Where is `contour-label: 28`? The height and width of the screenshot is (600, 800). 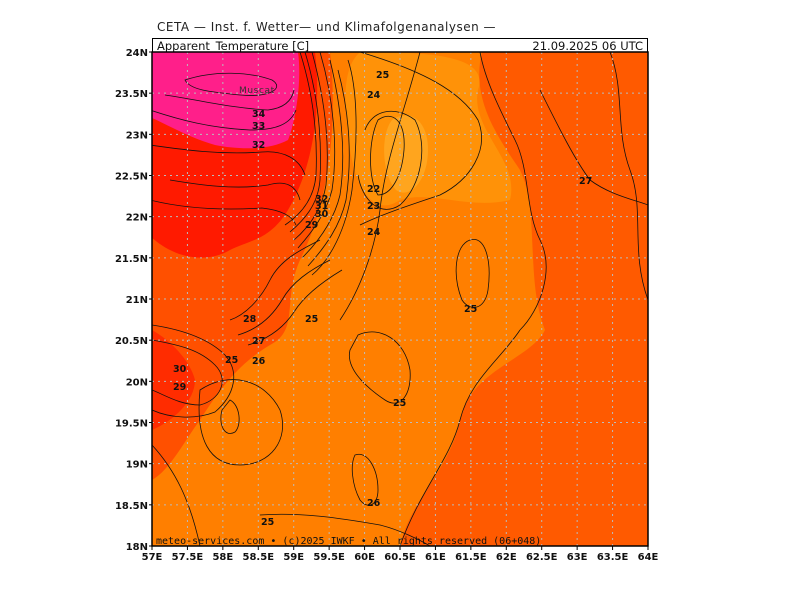
contour-label: 28 is located at coordinates (250, 319).